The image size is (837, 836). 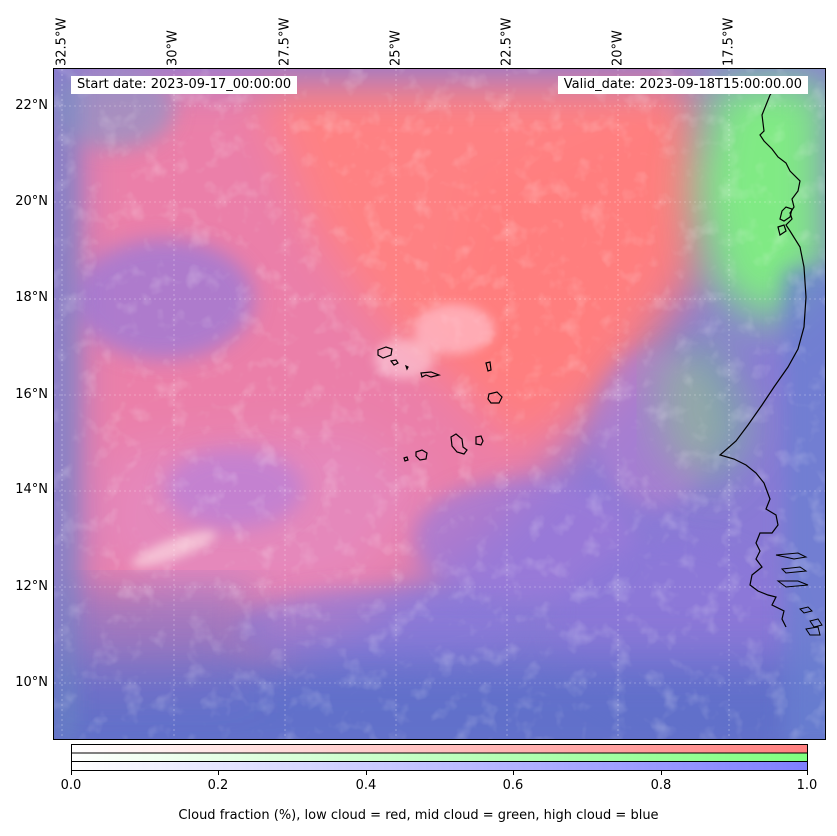 What do you see at coordinates (729, 41) in the screenshot?
I see `lon-label-17-5w: 17.5°W` at bounding box center [729, 41].